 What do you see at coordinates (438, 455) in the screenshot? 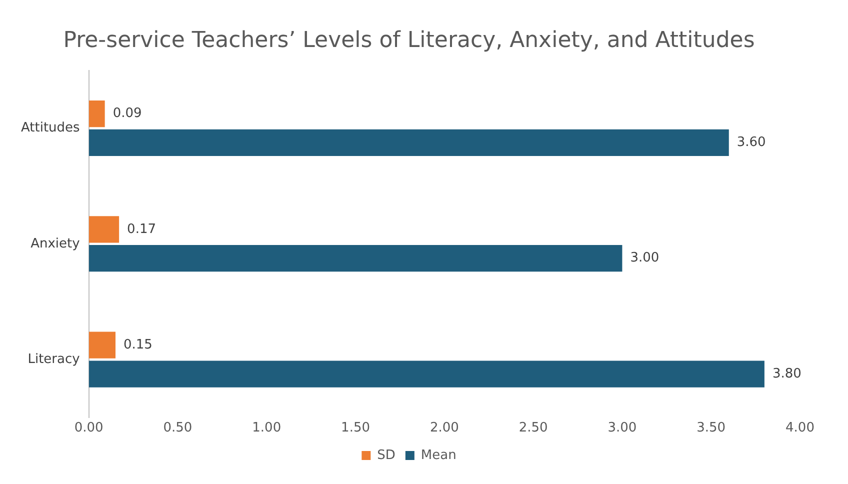
I see `legend-label: Mean` at bounding box center [438, 455].